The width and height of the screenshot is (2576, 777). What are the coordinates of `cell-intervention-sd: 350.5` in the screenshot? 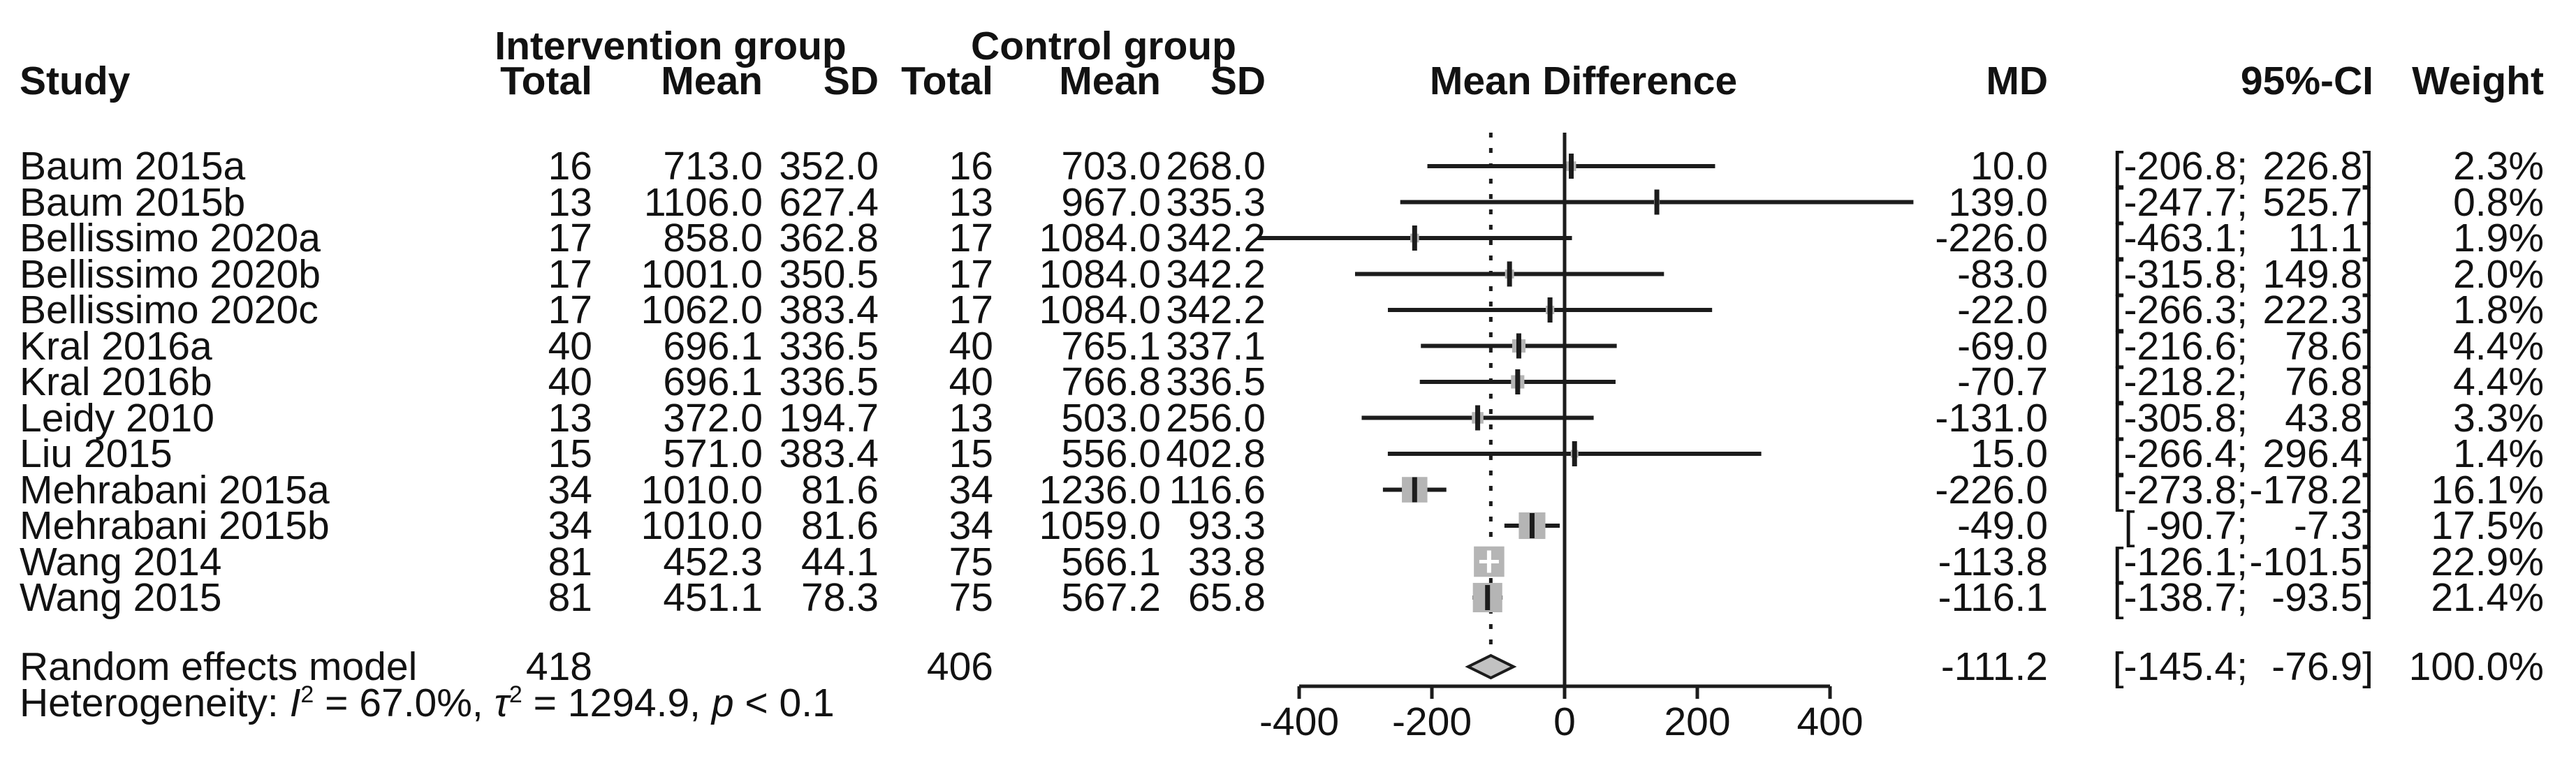 It's located at (829, 274).